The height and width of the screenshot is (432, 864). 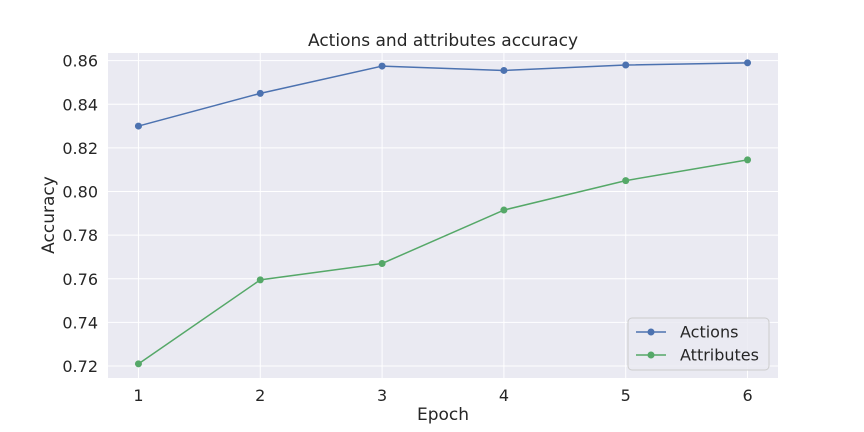 I want to click on x-tick-label: 1, so click(x=138, y=395).